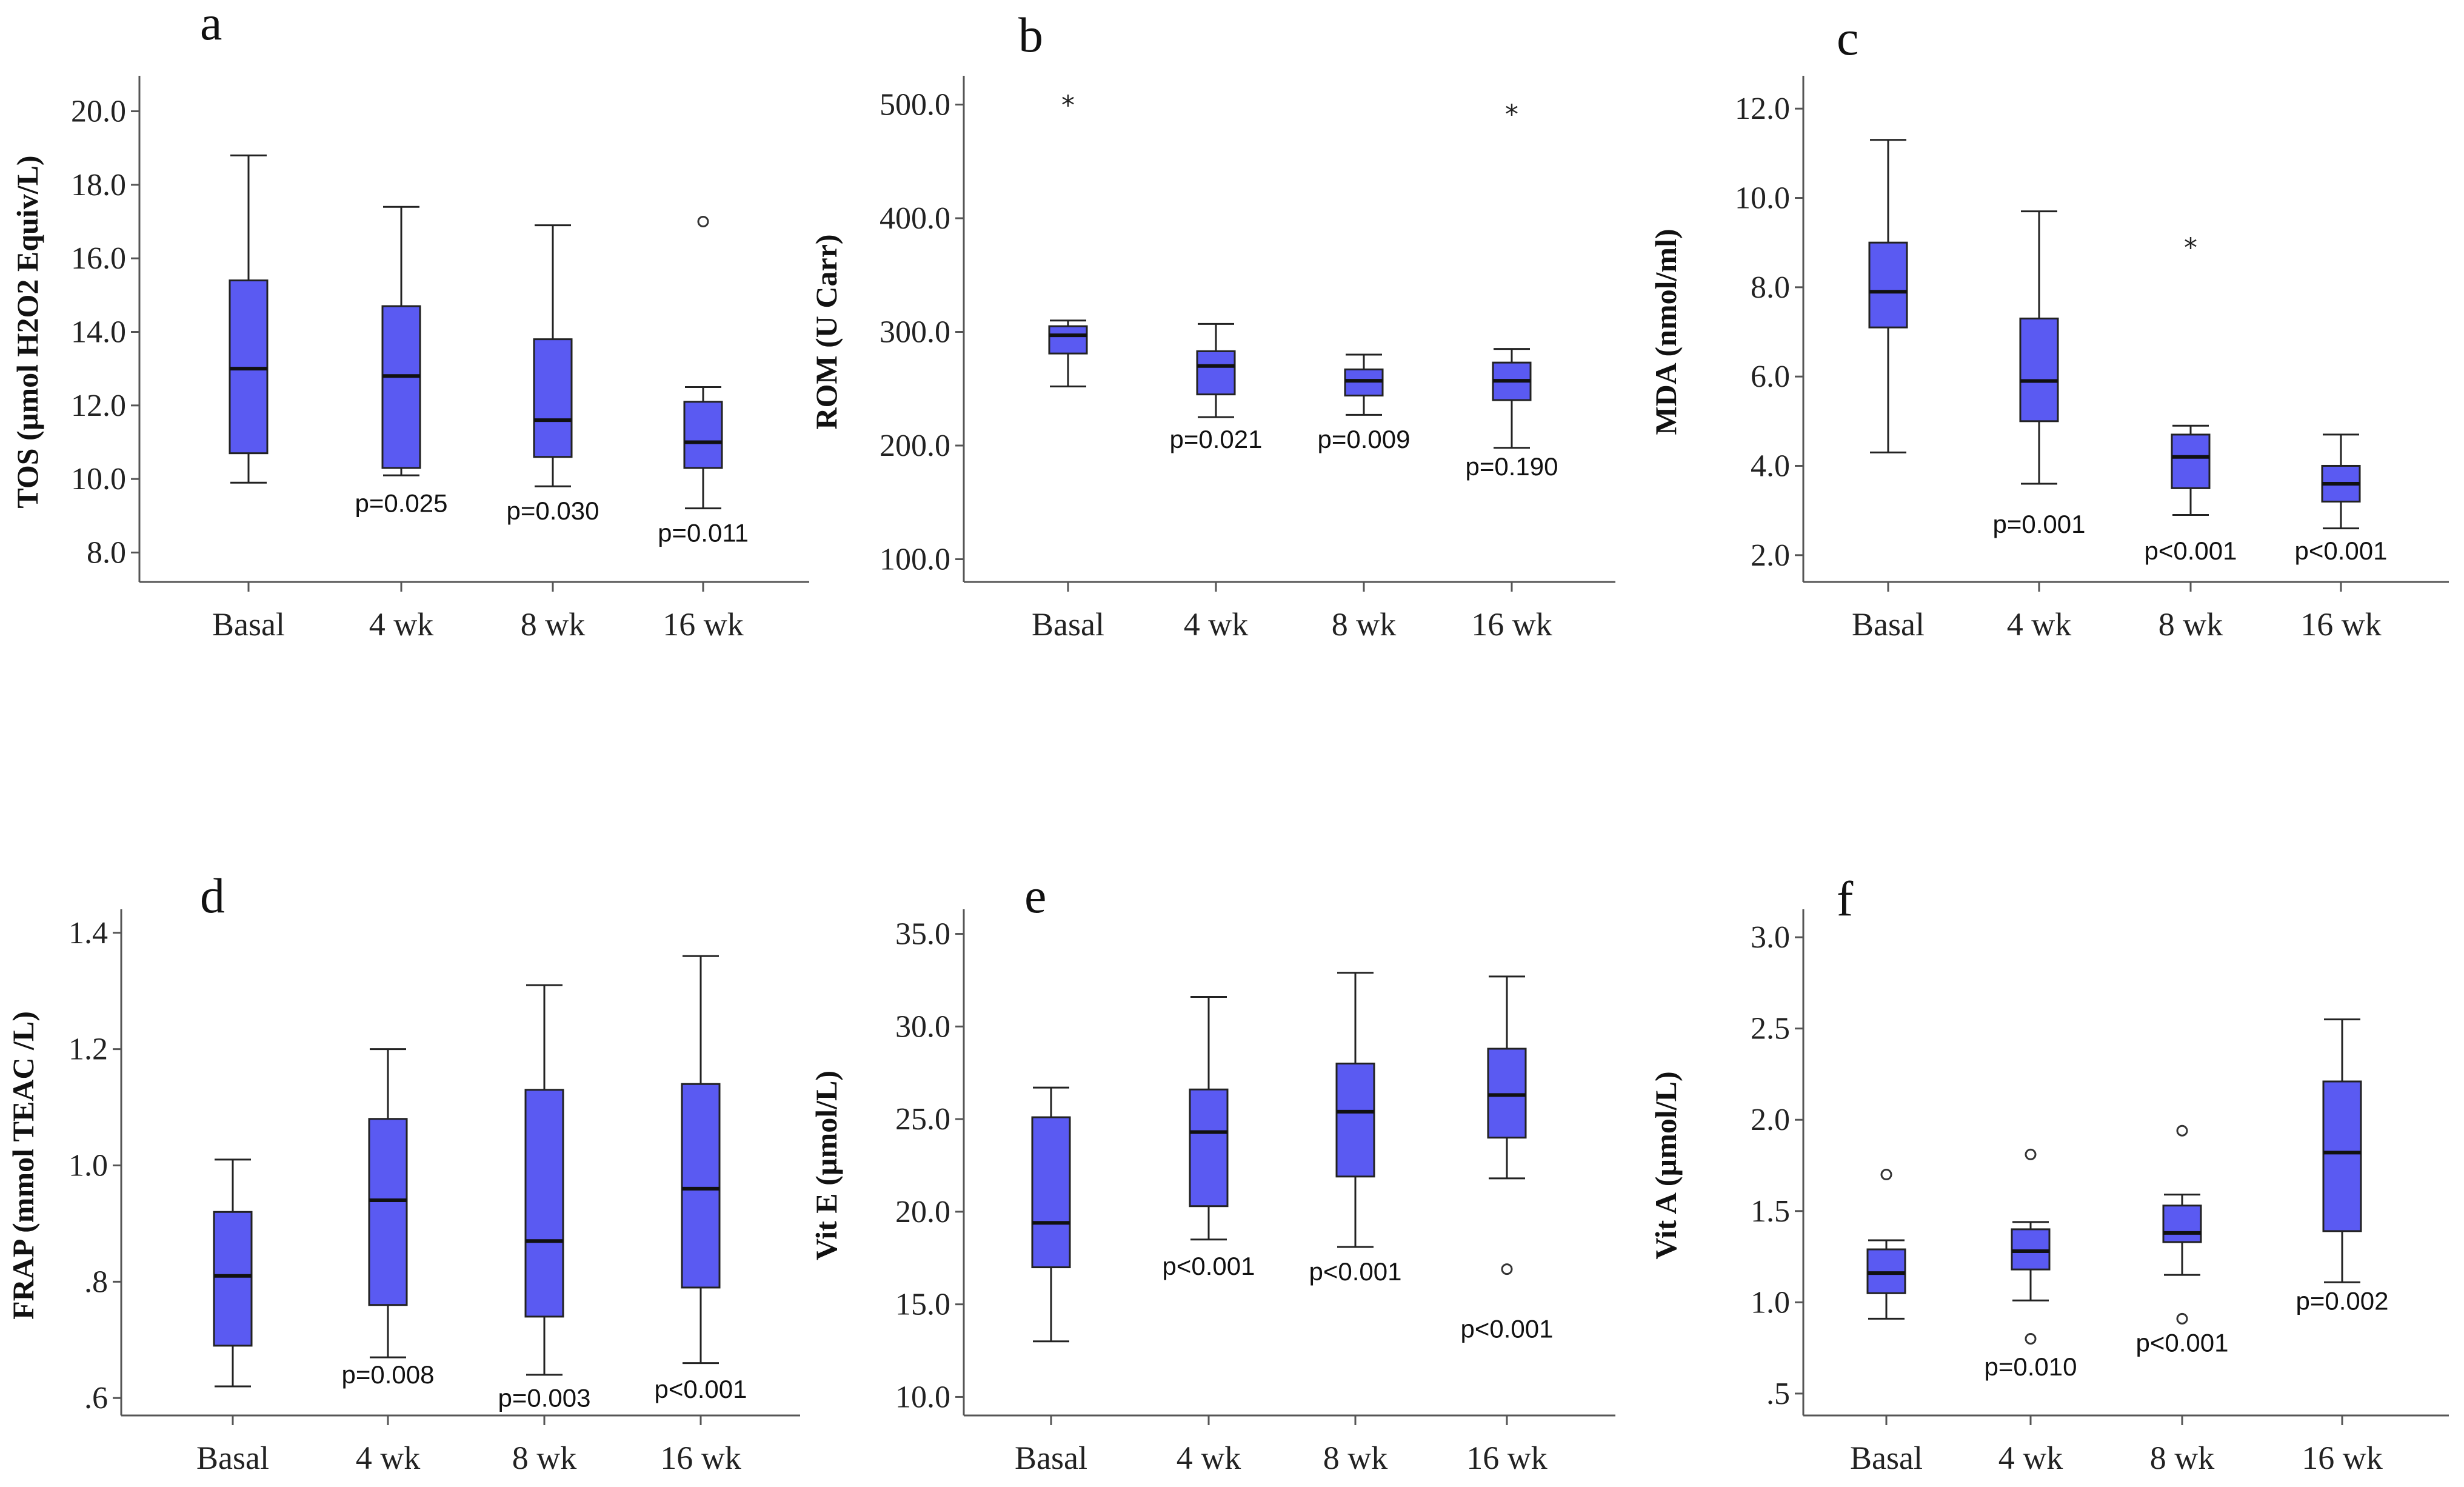 This screenshot has height=1487, width=2464. I want to click on box-2: p=0.021, so click(1216, 387).